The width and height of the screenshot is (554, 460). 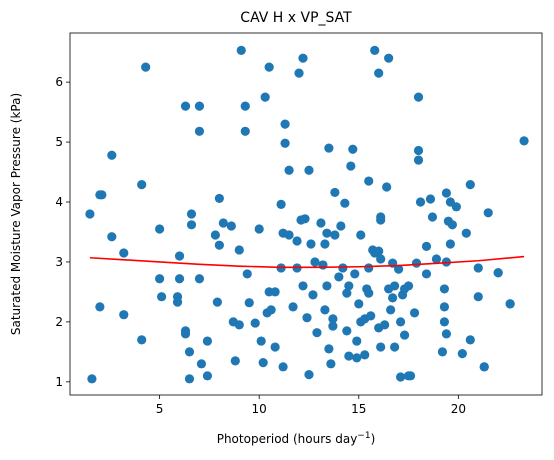 What do you see at coordinates (311, 405) in the screenshot?
I see `x-axis: 5 10 15 20` at bounding box center [311, 405].